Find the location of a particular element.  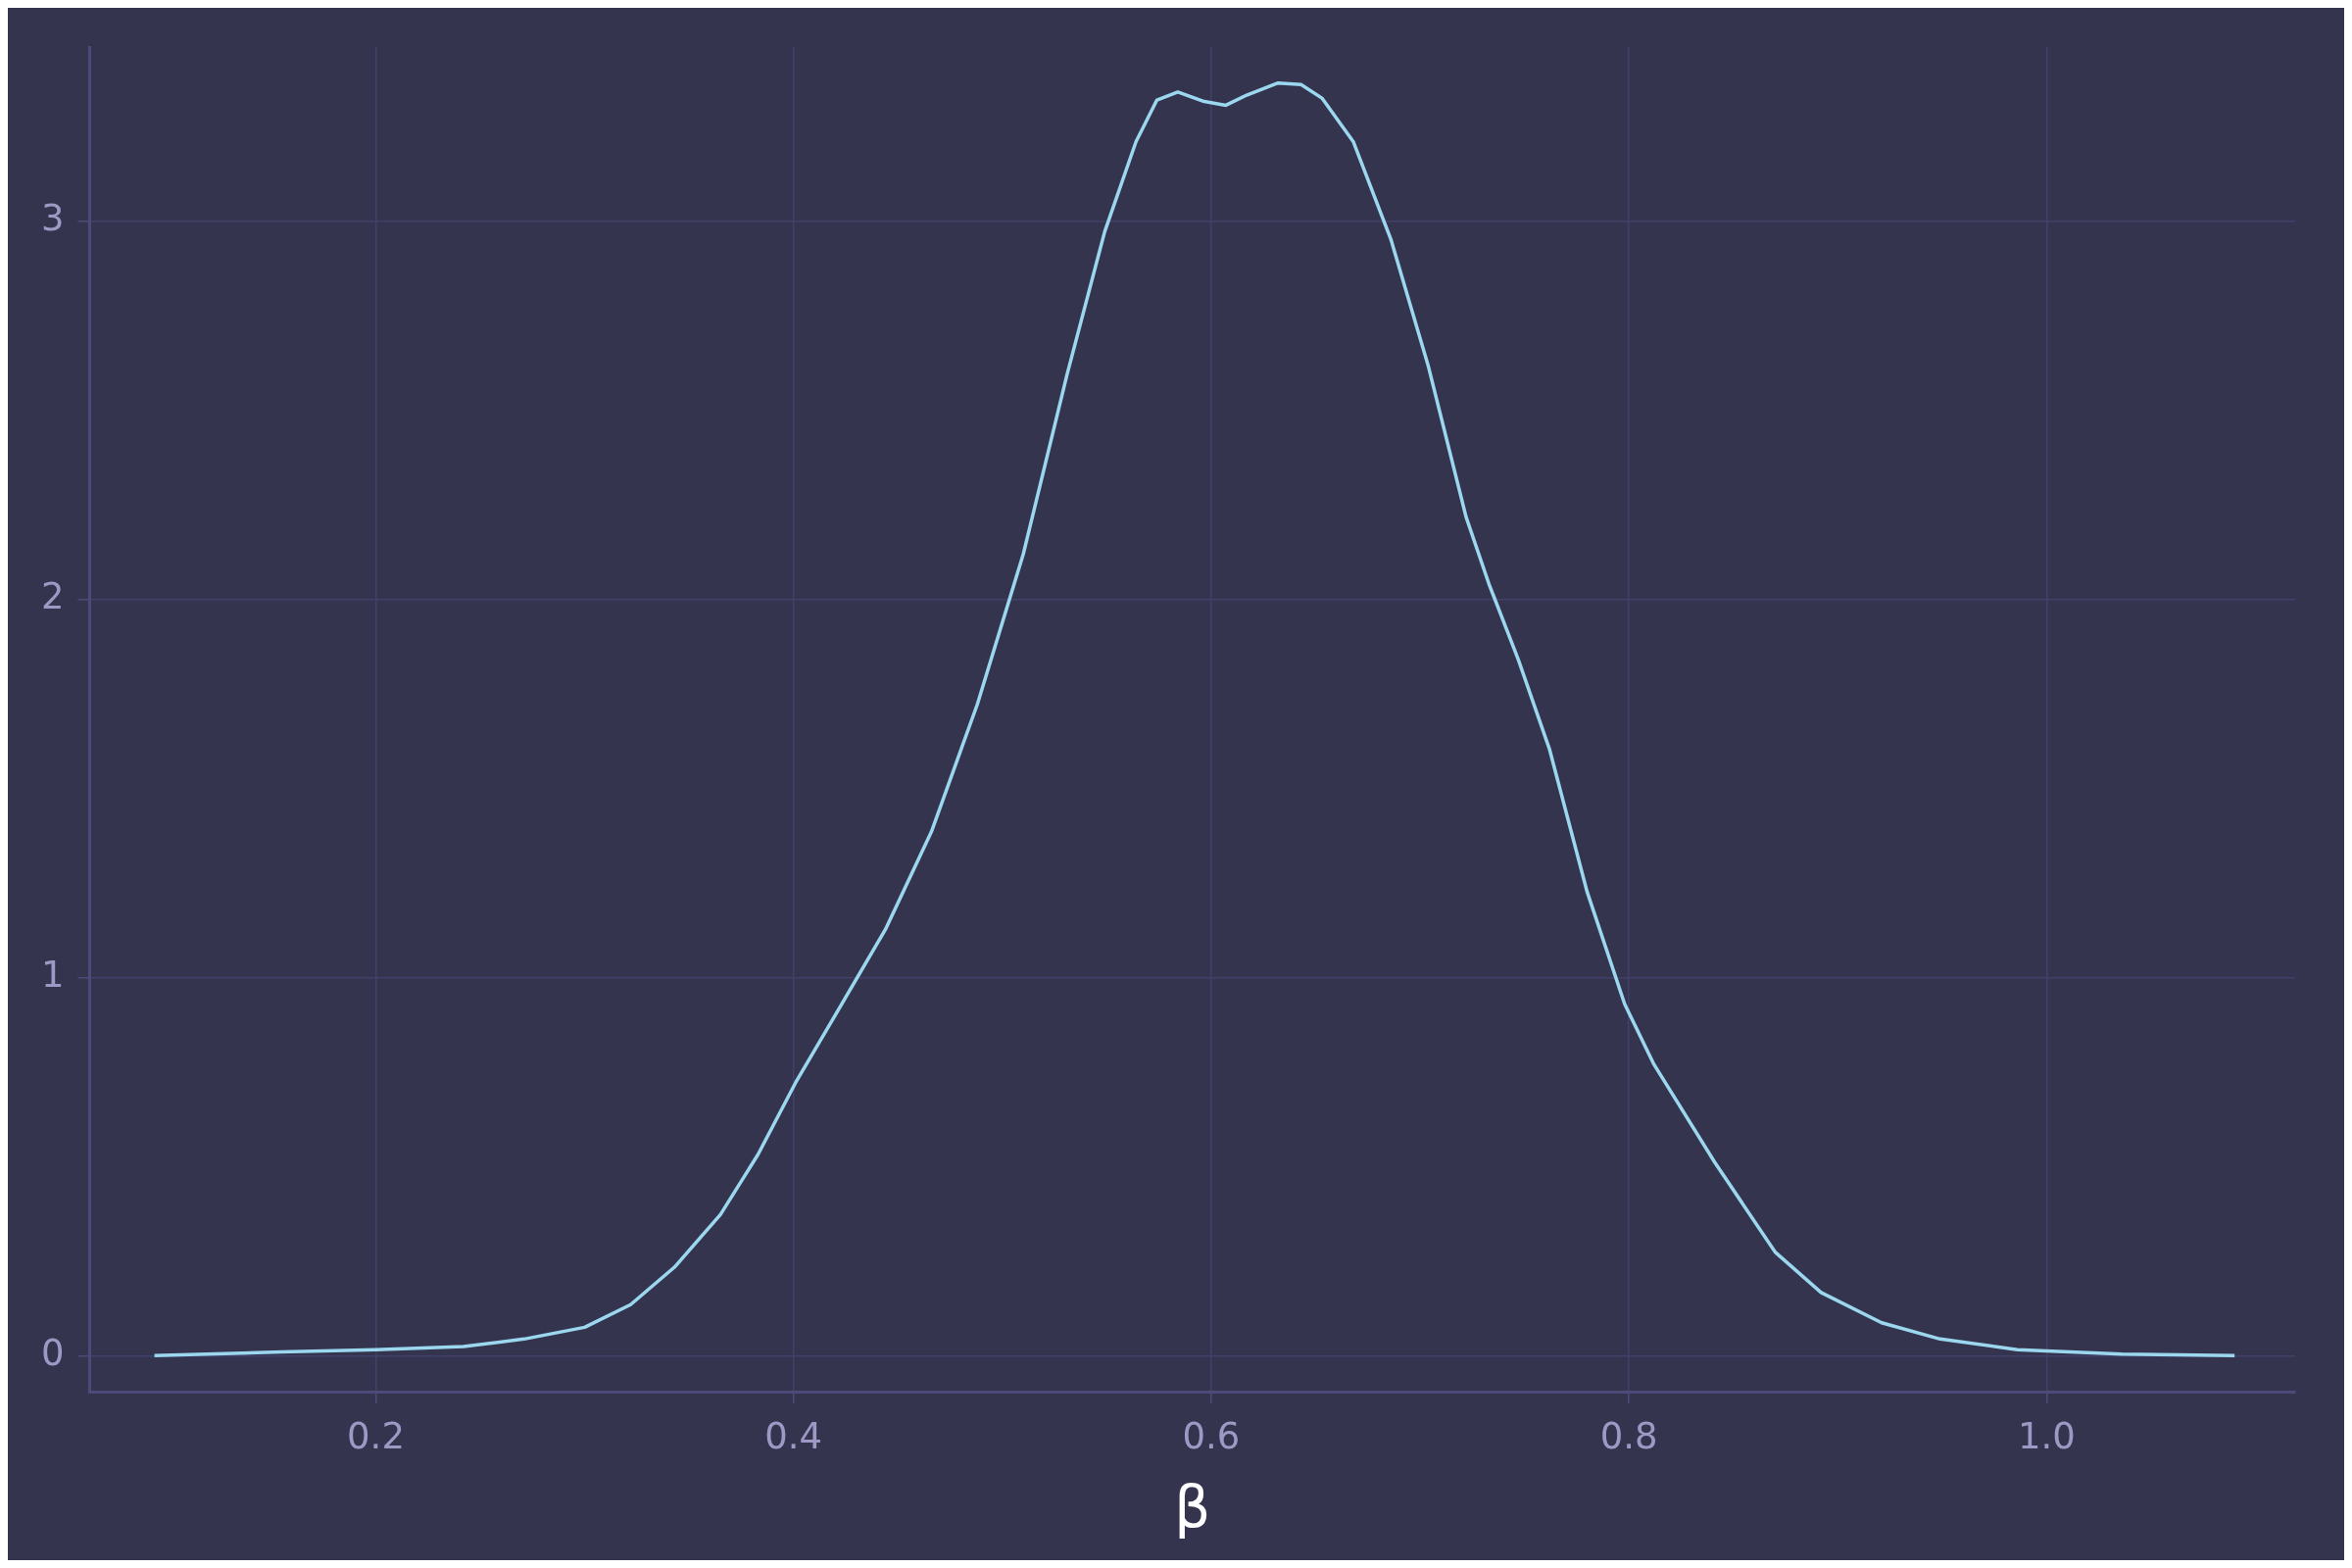

x-axis-title: β is located at coordinates (1192, 1508).